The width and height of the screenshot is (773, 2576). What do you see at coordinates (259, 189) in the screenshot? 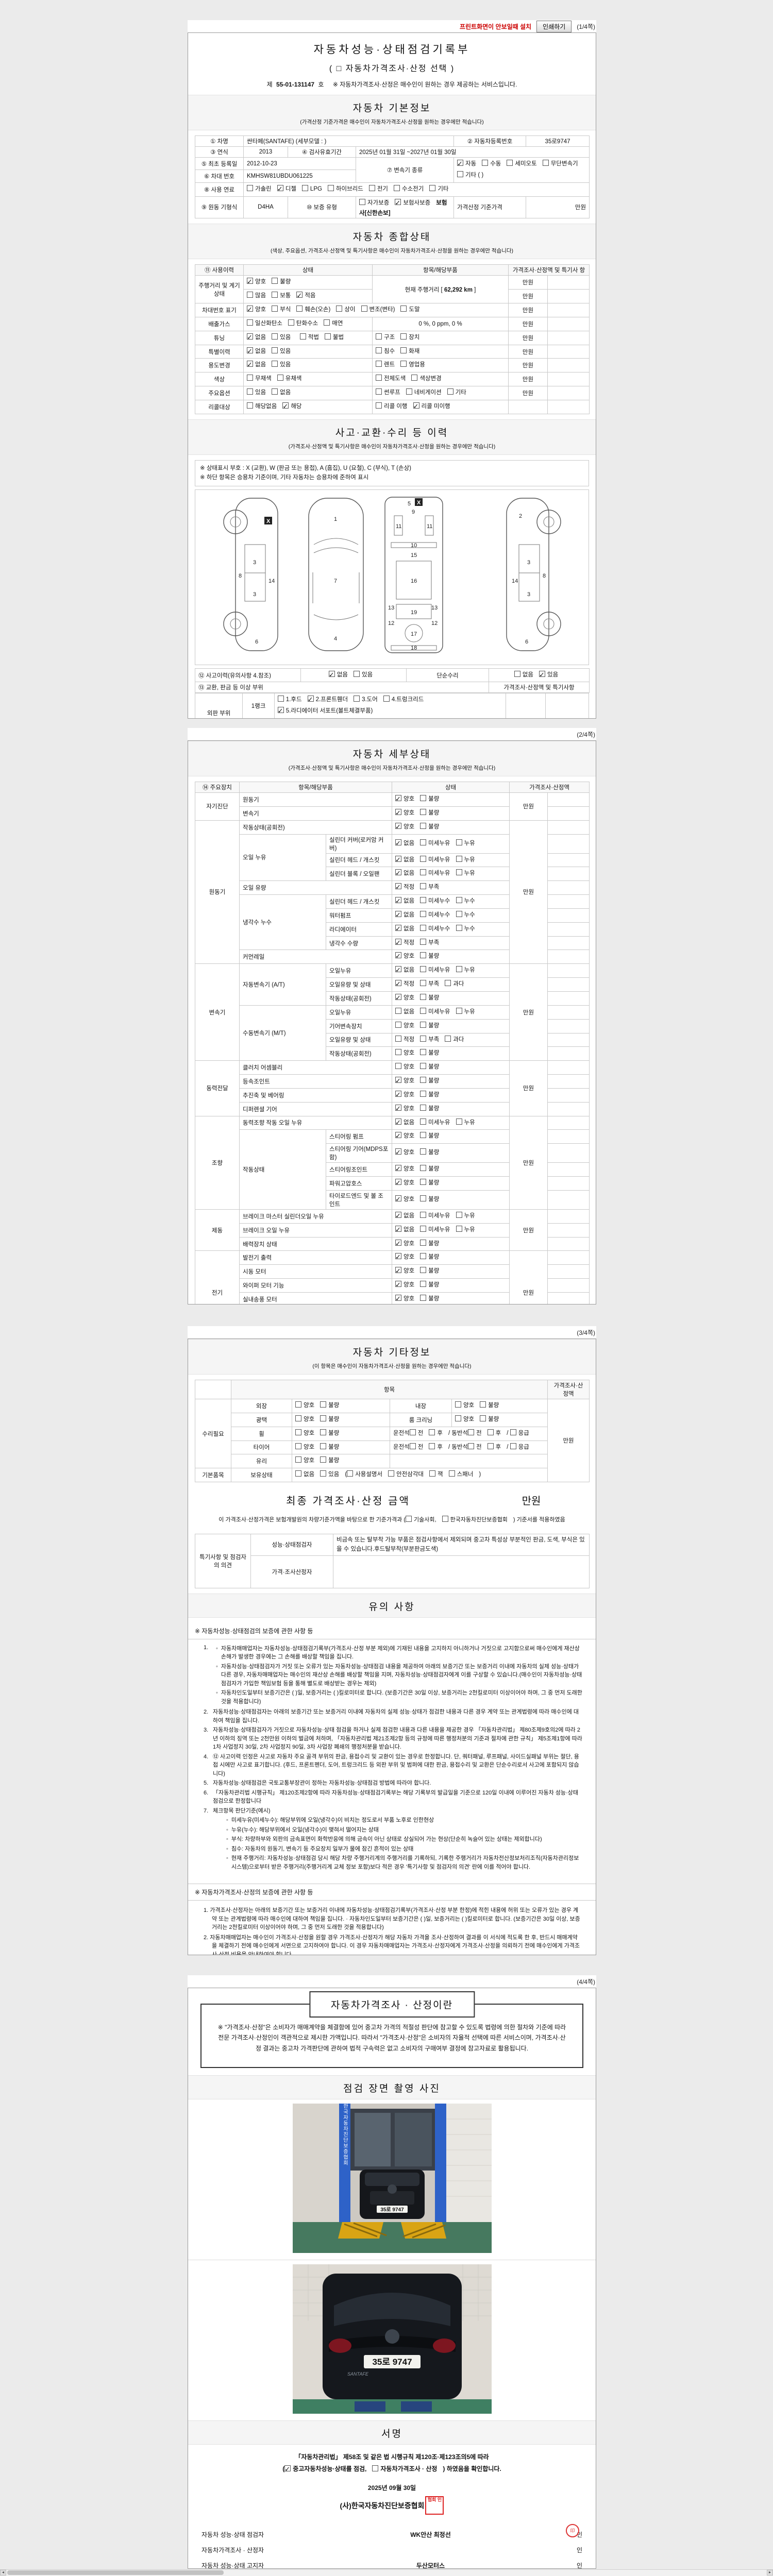
I see `checkbox-option: 가솔린` at bounding box center [259, 189].